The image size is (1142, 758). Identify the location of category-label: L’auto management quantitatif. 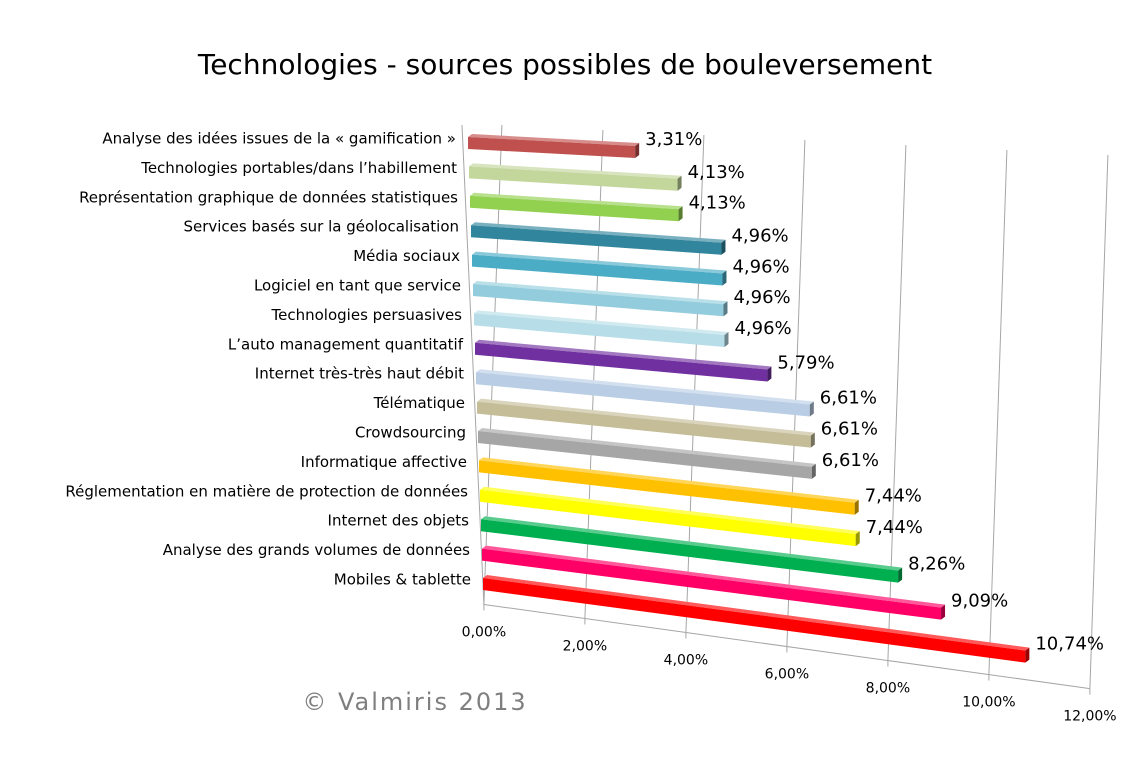
(346, 344).